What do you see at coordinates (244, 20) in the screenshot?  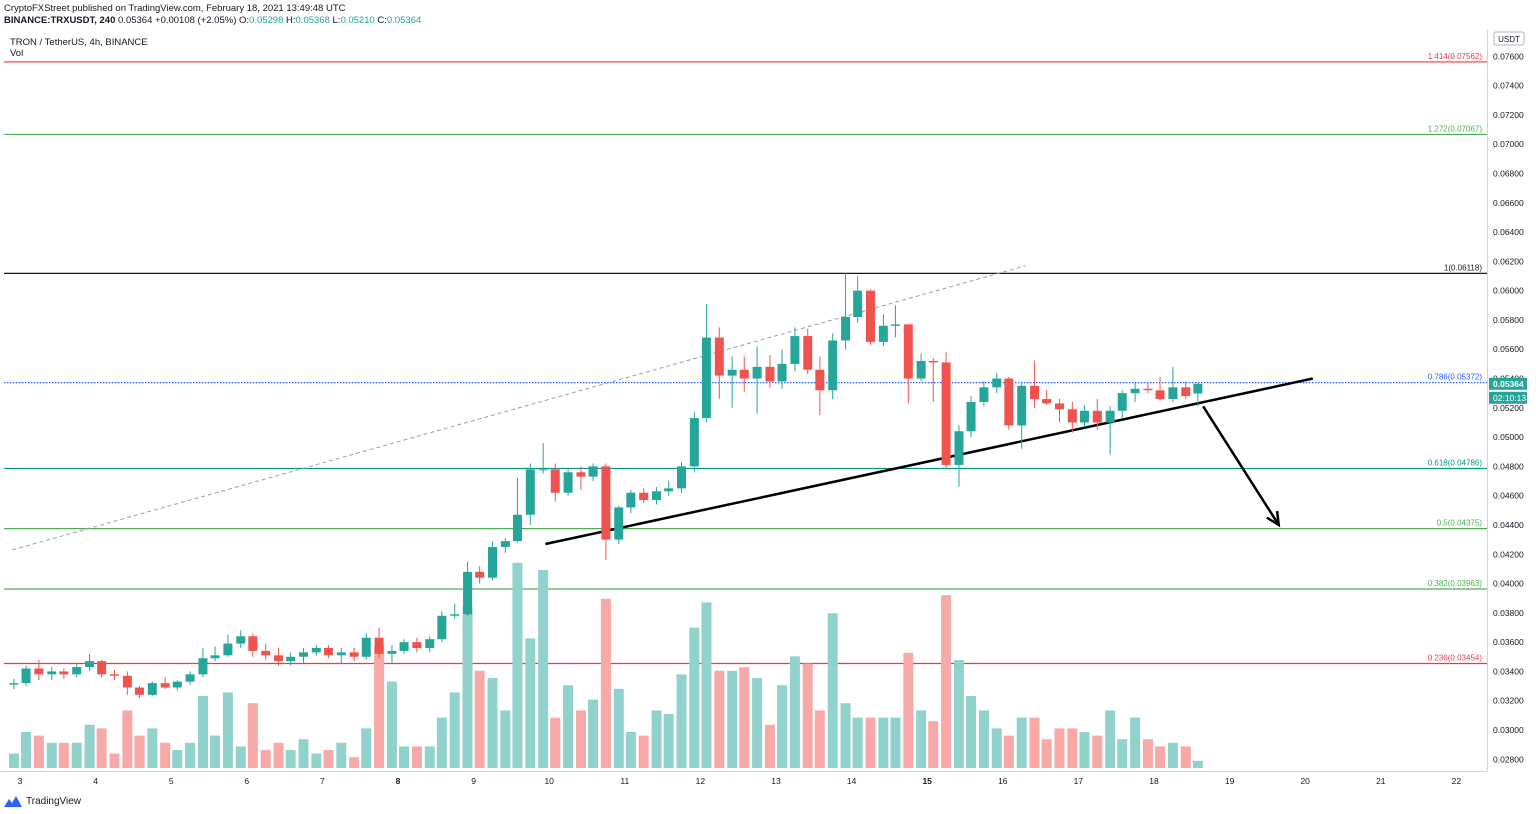 I see `open-label: O:` at bounding box center [244, 20].